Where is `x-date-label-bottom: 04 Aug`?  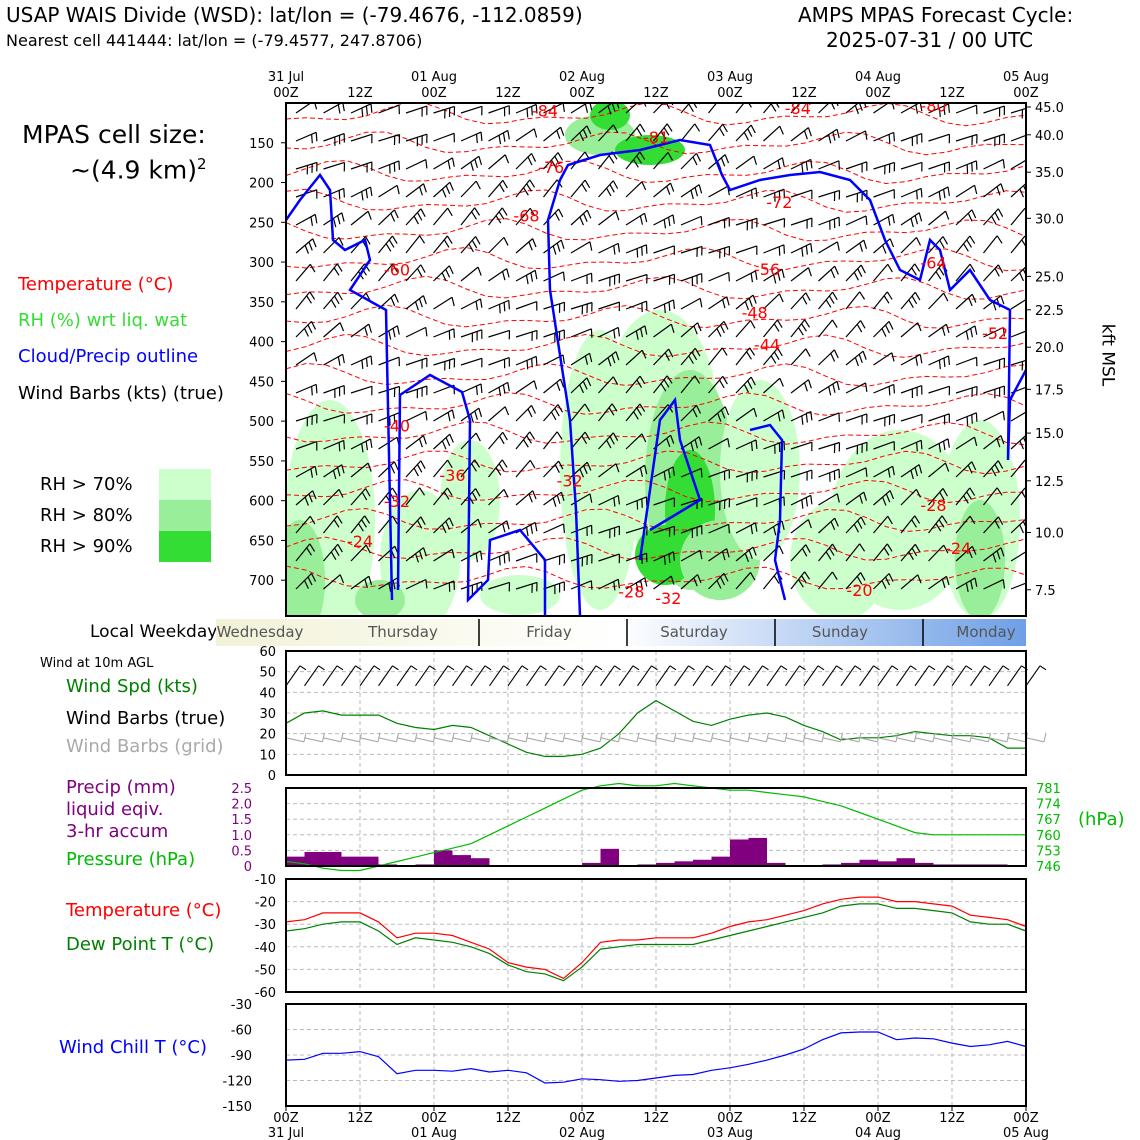
x-date-label-bottom: 04 Aug is located at coordinates (878, 1133).